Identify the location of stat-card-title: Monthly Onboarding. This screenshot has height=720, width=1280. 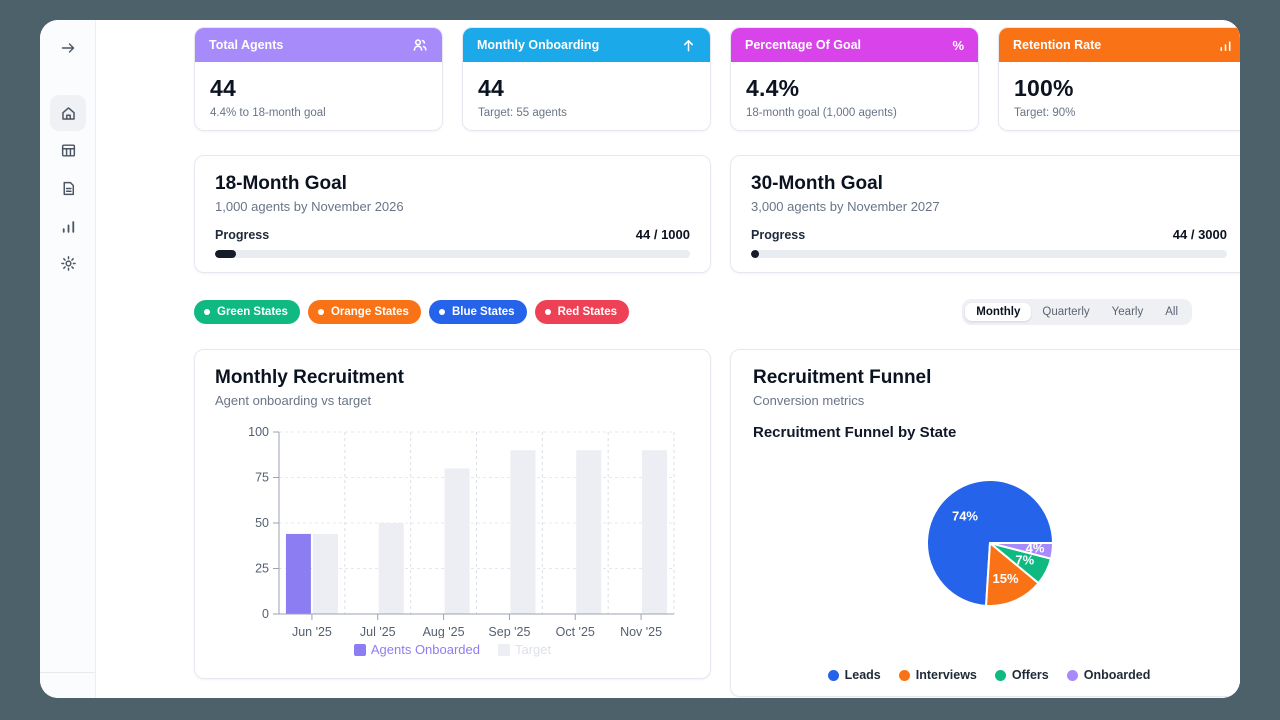
(538, 45).